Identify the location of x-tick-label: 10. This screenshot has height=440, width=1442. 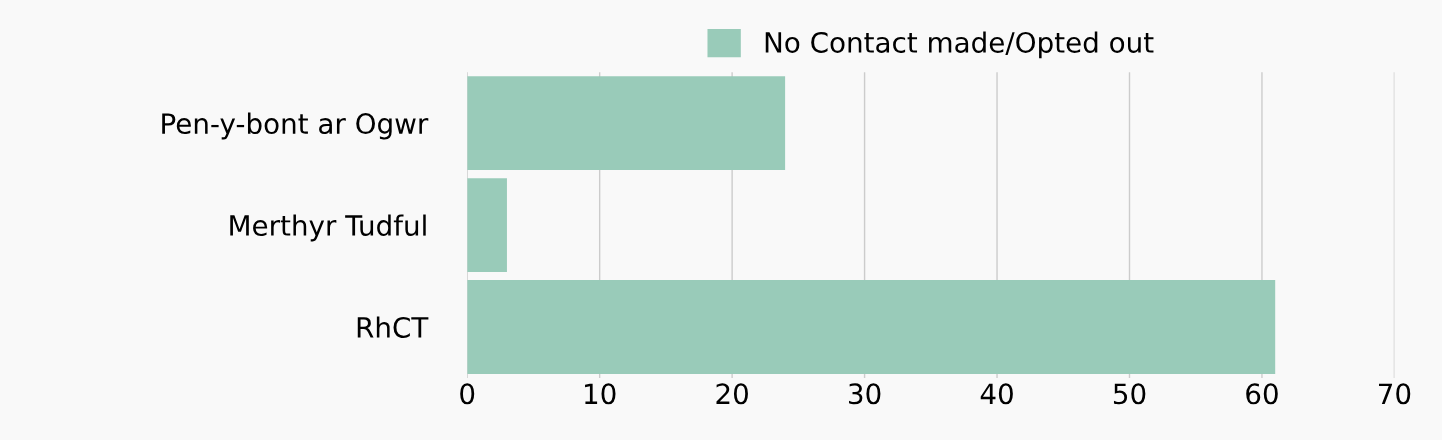
(600, 394).